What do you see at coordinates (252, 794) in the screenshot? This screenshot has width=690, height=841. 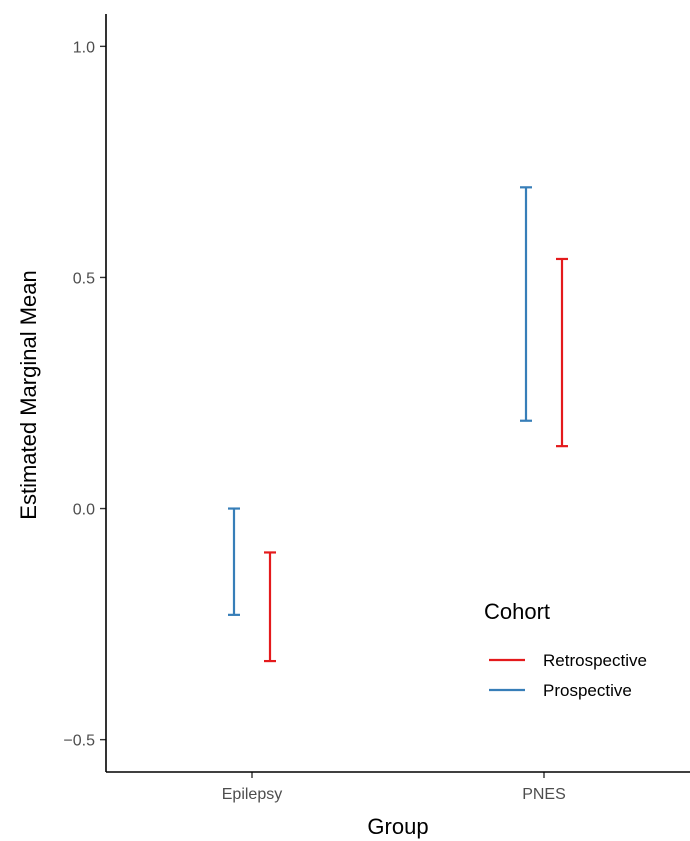 I see `x-tick-label: Epilepsy` at bounding box center [252, 794].